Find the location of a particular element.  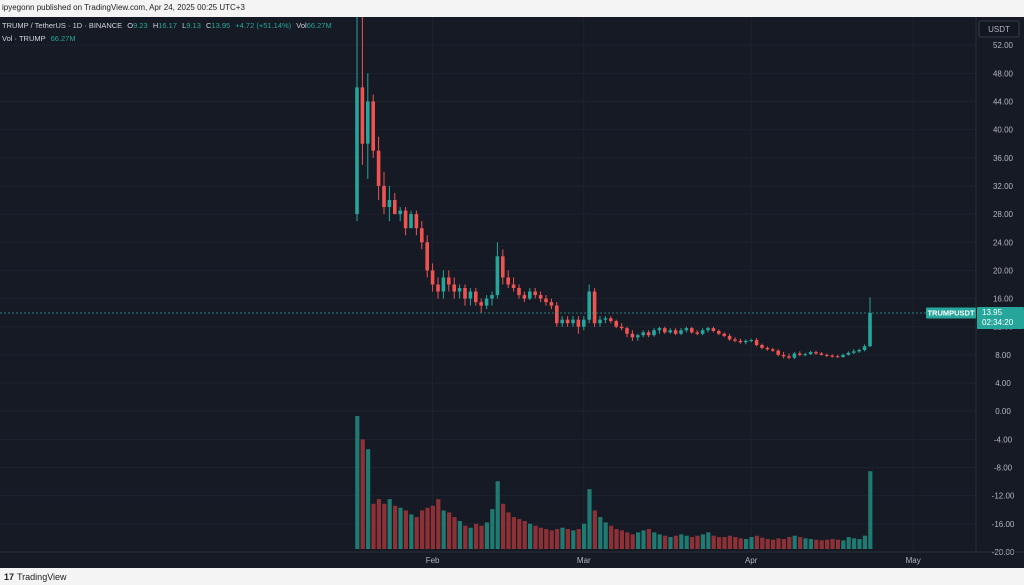

symbol-tag is located at coordinates (951, 313).